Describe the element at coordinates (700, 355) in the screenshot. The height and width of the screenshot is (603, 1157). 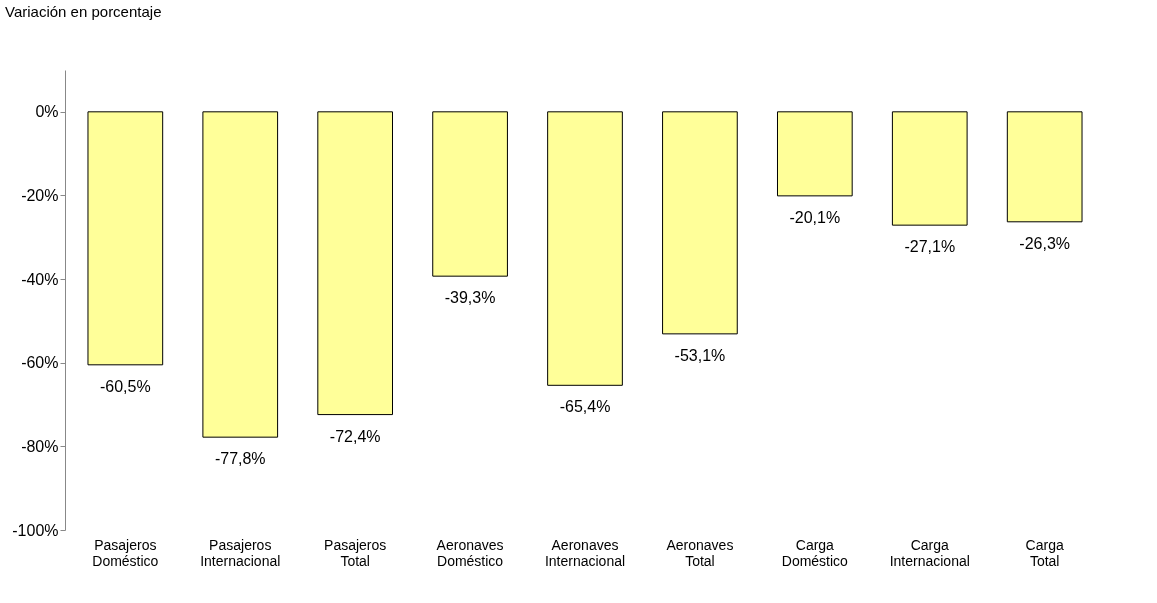
I see `data-label: -53,1%` at that location.